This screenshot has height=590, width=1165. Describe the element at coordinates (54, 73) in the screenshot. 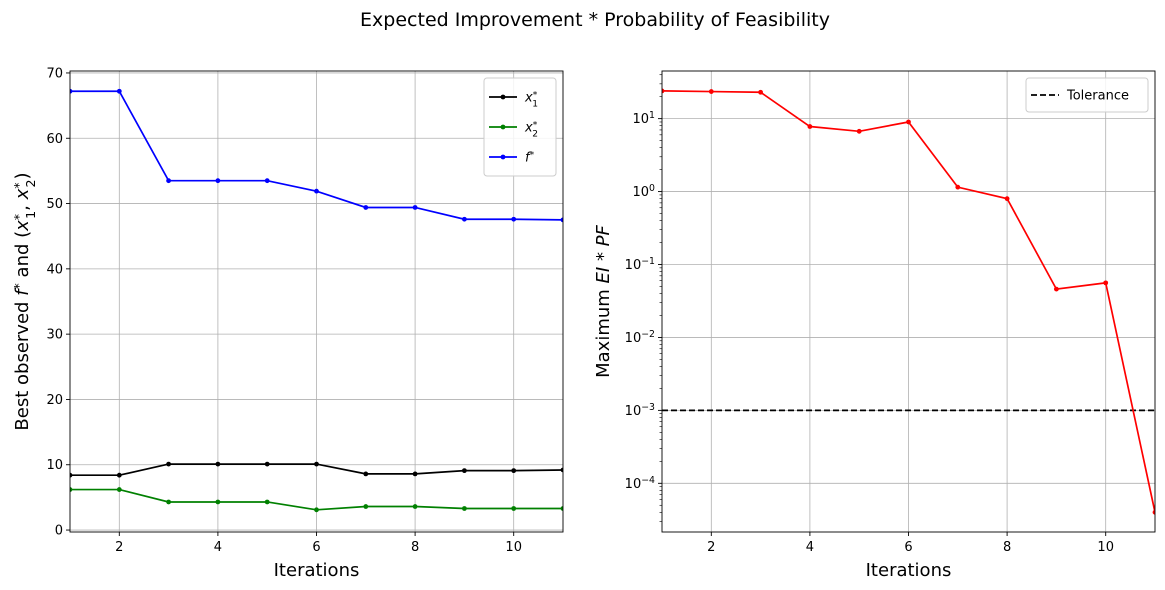

I see `y-tick-label: 70` at that location.